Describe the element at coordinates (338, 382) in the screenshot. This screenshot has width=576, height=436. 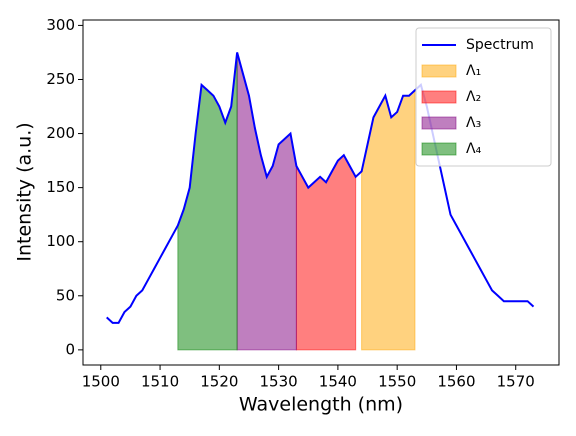
I see `x-tick-label: 1540` at that location.